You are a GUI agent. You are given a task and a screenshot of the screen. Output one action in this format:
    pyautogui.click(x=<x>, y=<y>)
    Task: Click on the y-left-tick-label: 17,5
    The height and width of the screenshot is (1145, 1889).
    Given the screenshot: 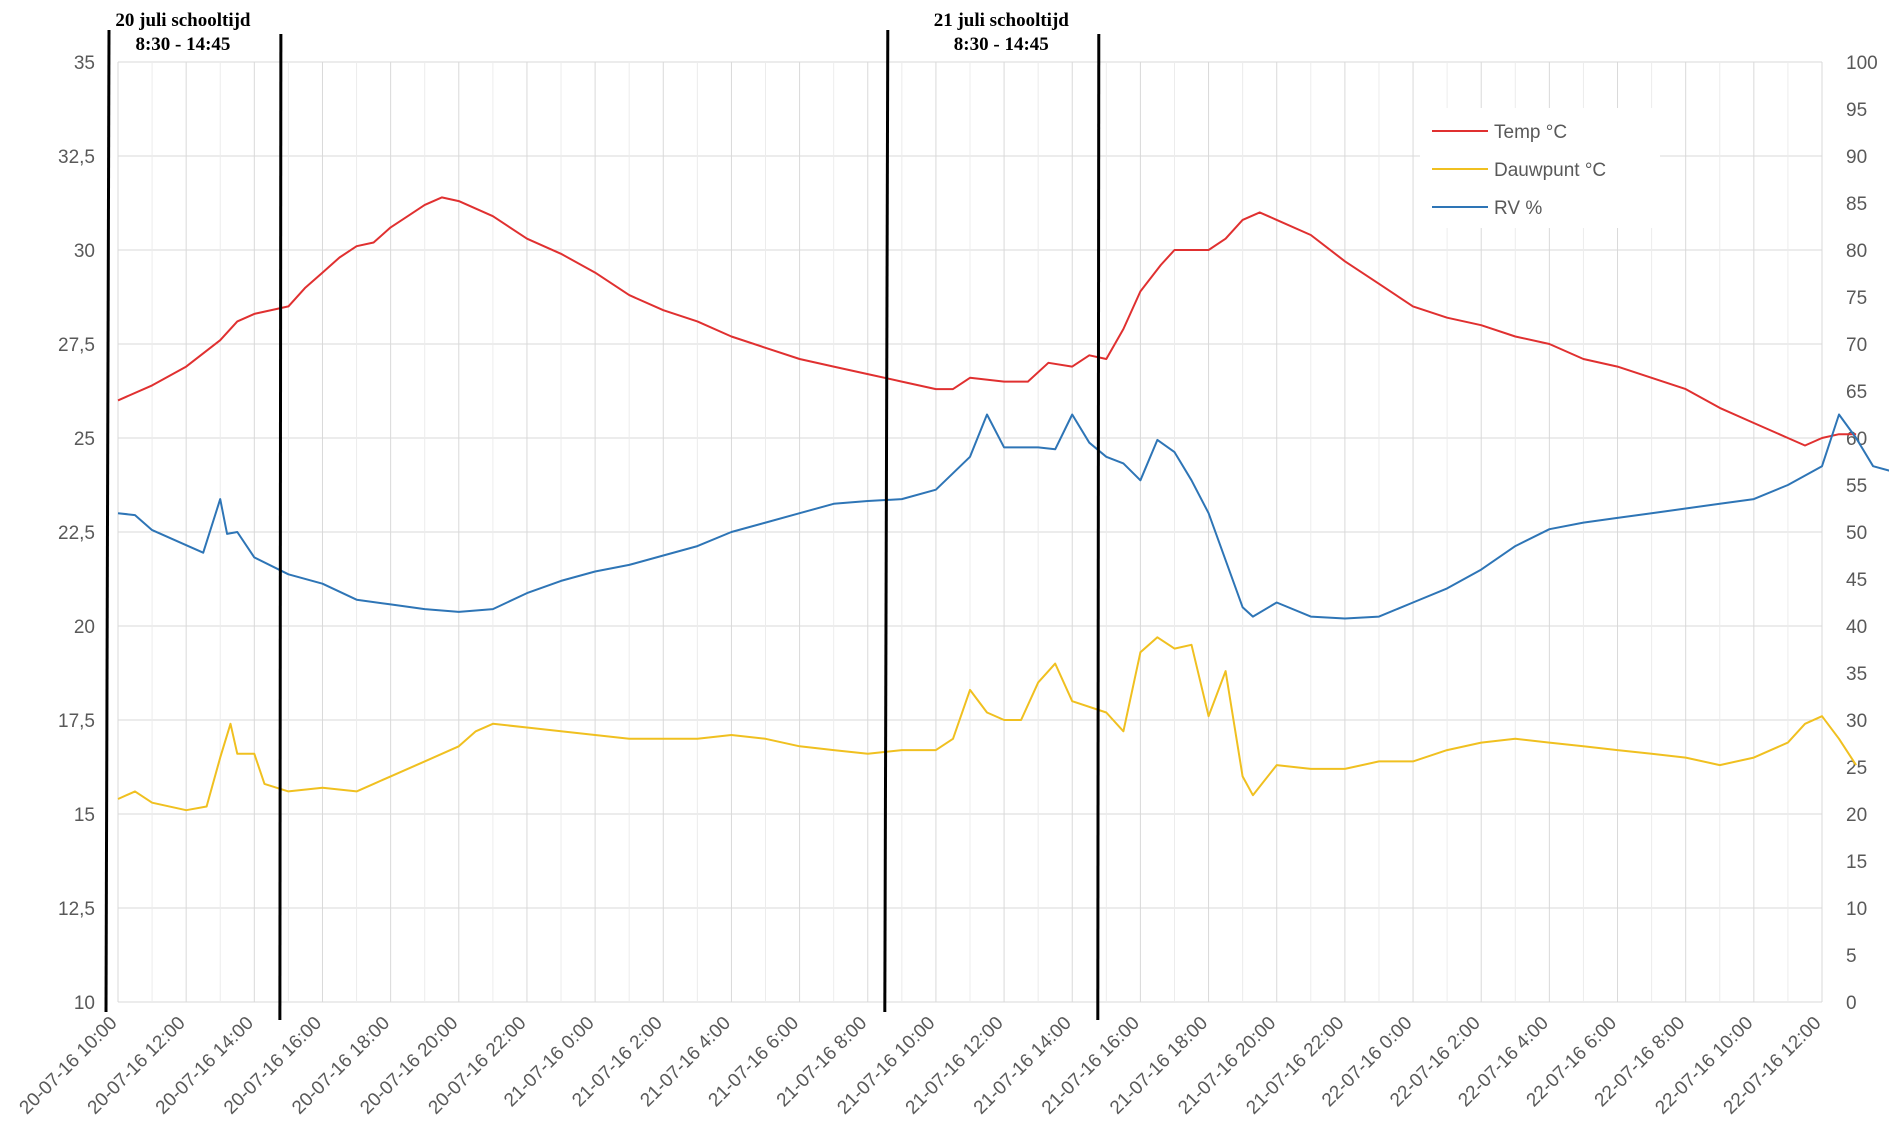 What is the action you would take?
    pyautogui.click(x=76, y=721)
    